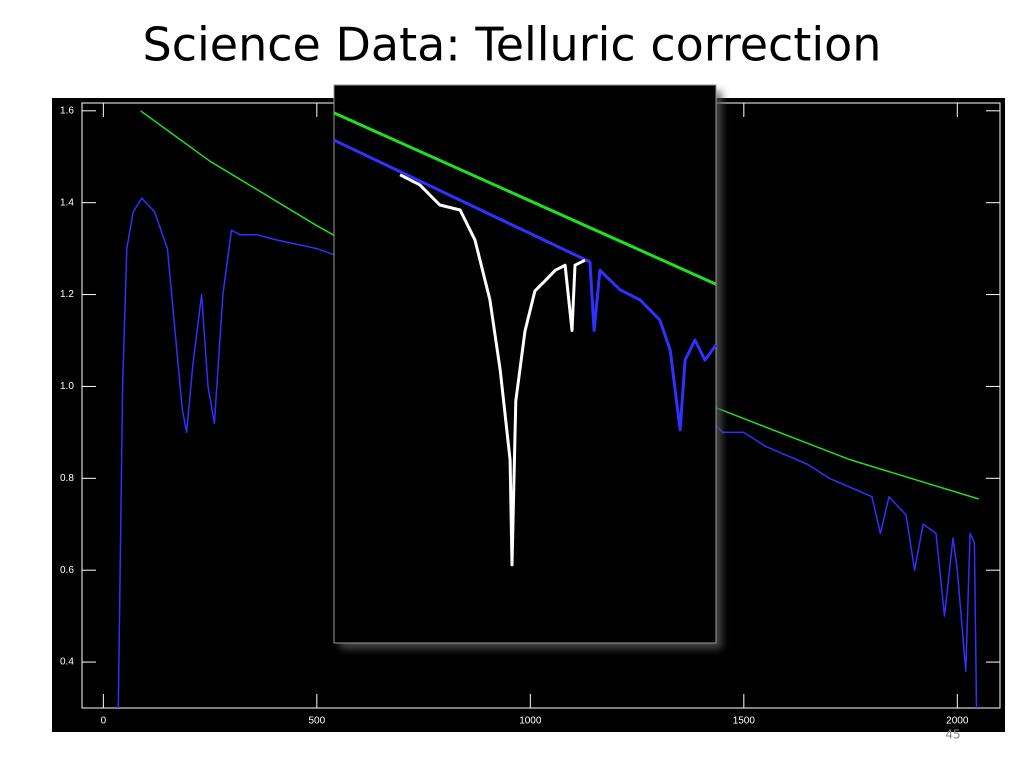 This screenshot has height=768, width=1024. I want to click on x-tick-label: 1000, so click(530, 721).